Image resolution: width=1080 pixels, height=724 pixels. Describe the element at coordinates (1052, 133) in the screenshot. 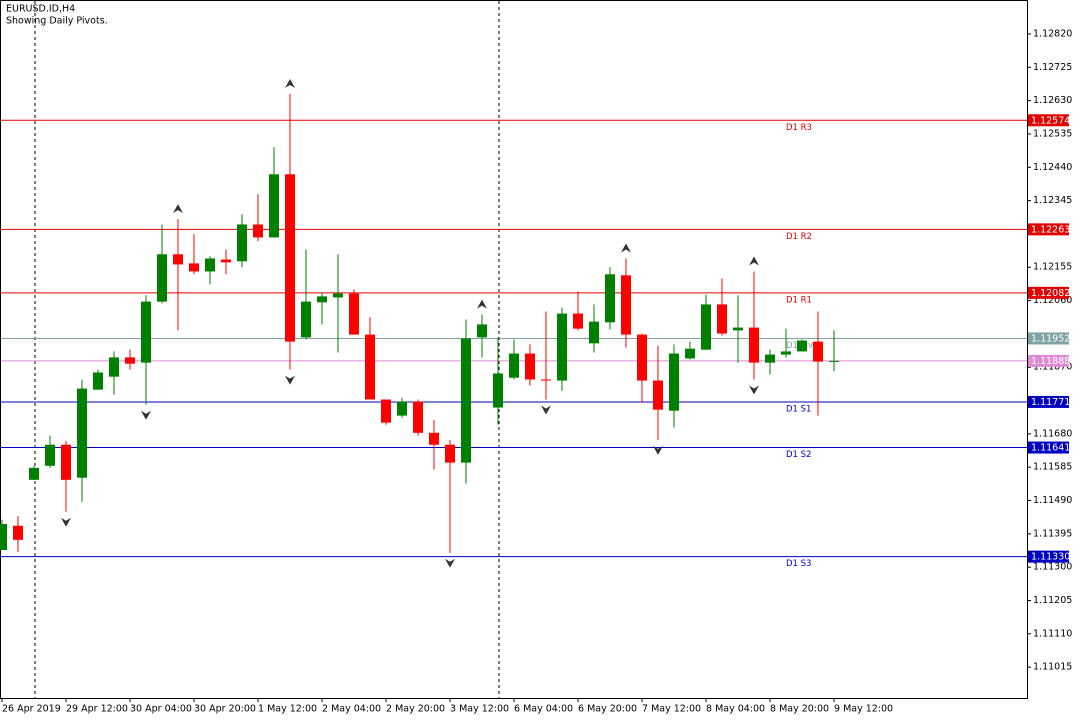

I see `y-tick-label: 1.12535` at that location.